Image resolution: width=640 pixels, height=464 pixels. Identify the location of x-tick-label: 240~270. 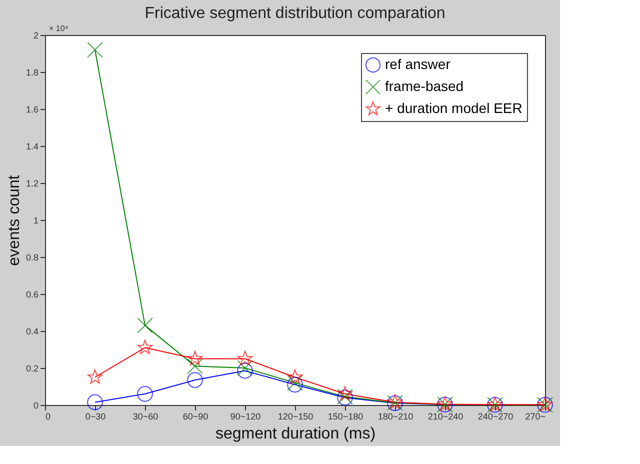
(496, 417).